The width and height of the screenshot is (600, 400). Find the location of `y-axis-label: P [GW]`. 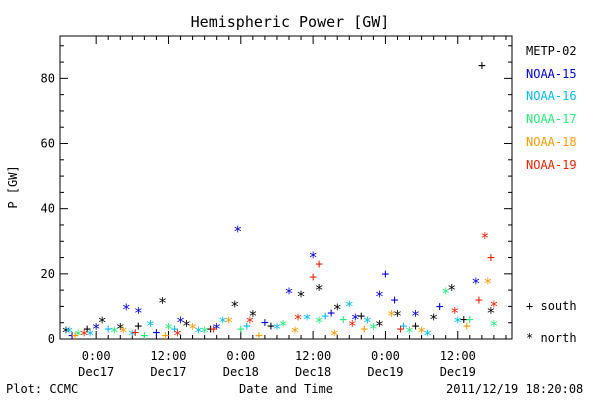

y-axis-label: P [GW] is located at coordinates (13, 186).